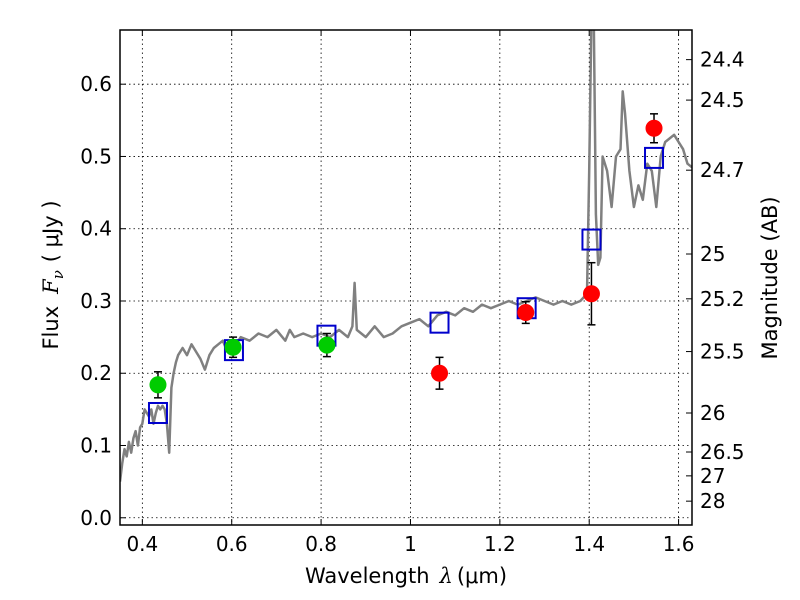 This screenshot has width=800, height=600. What do you see at coordinates (406, 576) in the screenshot?
I see `x-axis-title: Wavelength λ (μm)` at bounding box center [406, 576].